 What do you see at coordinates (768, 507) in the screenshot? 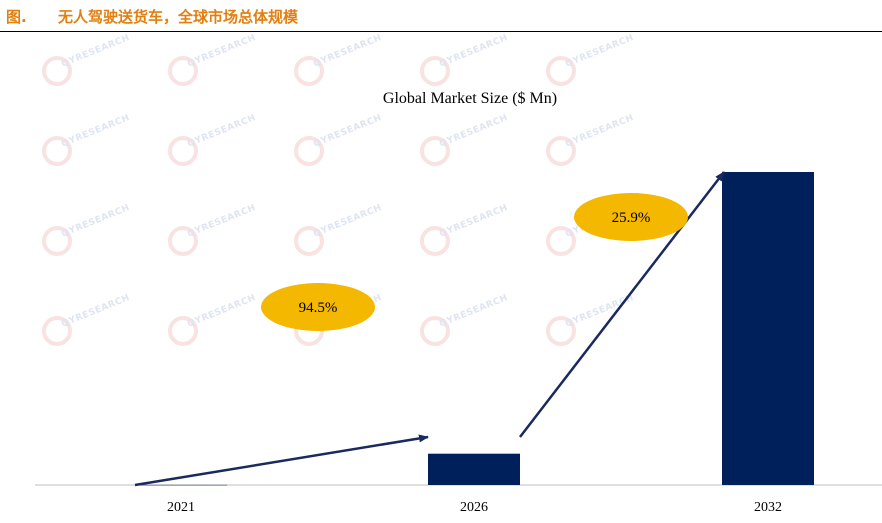
I see `x-tick-label: 2032` at bounding box center [768, 507].